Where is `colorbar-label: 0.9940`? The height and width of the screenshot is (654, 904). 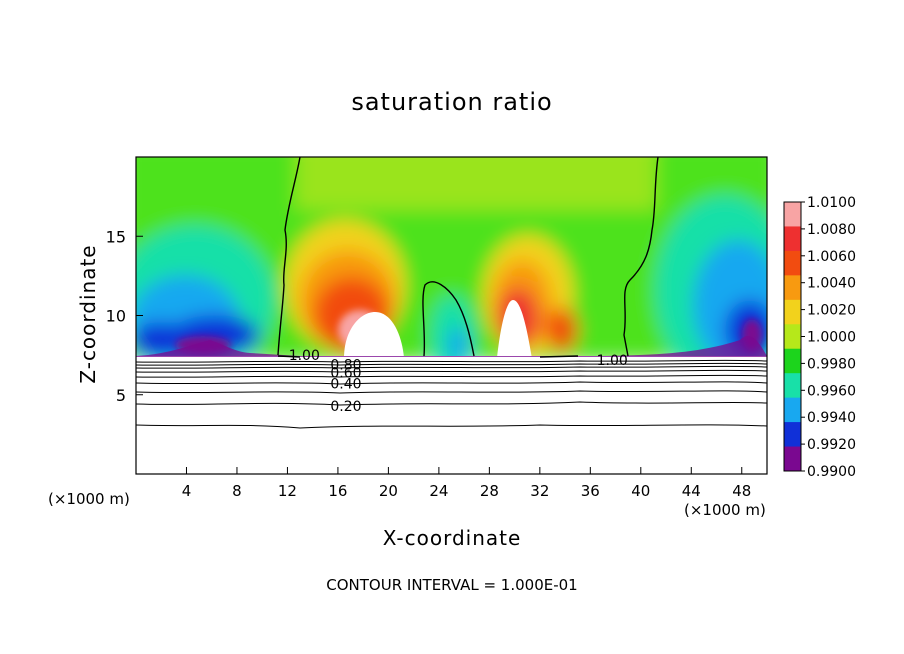
colorbar-label: 0.9940 is located at coordinates (831, 418).